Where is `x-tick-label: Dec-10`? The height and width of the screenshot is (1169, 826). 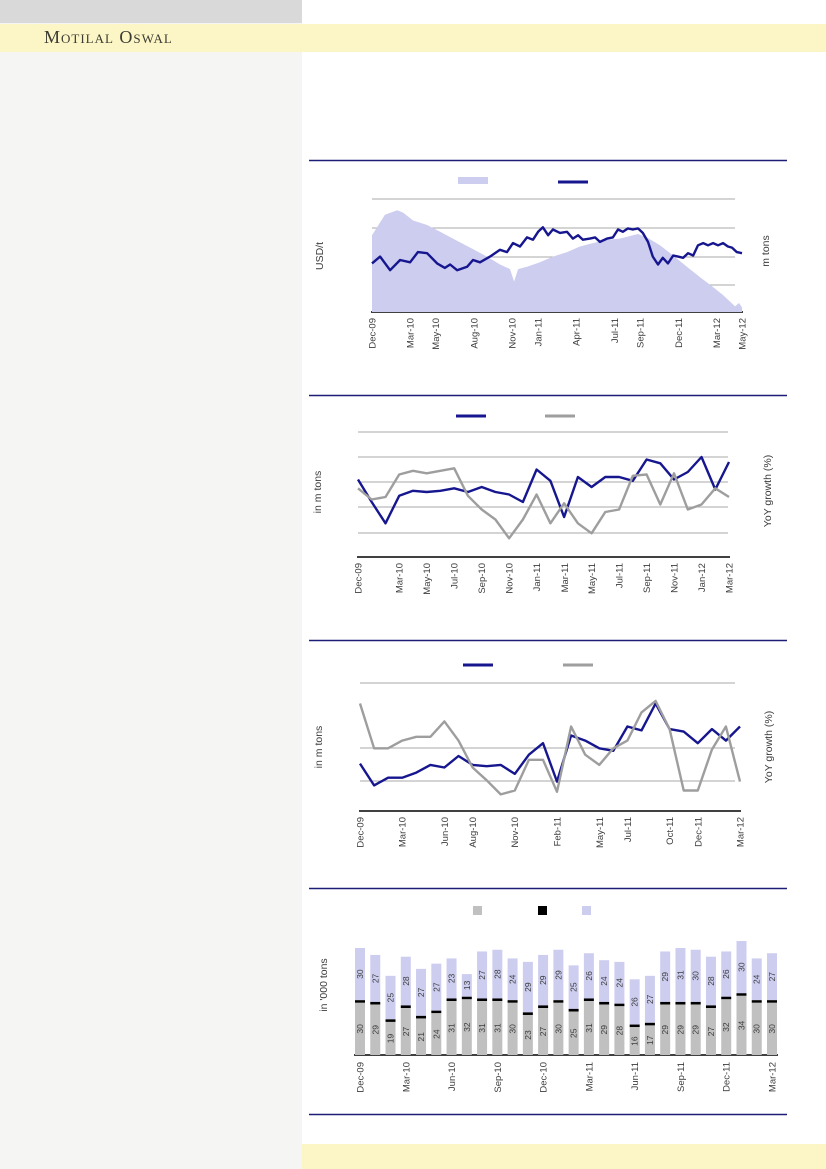
x-tick-label: Dec-10 is located at coordinates (544, 1077).